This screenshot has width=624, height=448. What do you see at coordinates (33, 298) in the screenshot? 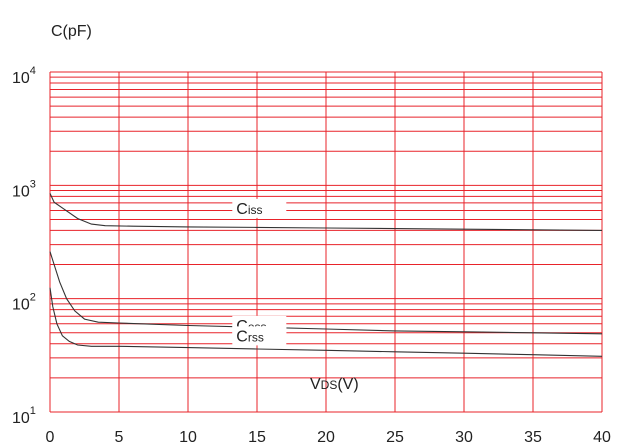
I see `y-tick-exp: 2` at bounding box center [33, 298].